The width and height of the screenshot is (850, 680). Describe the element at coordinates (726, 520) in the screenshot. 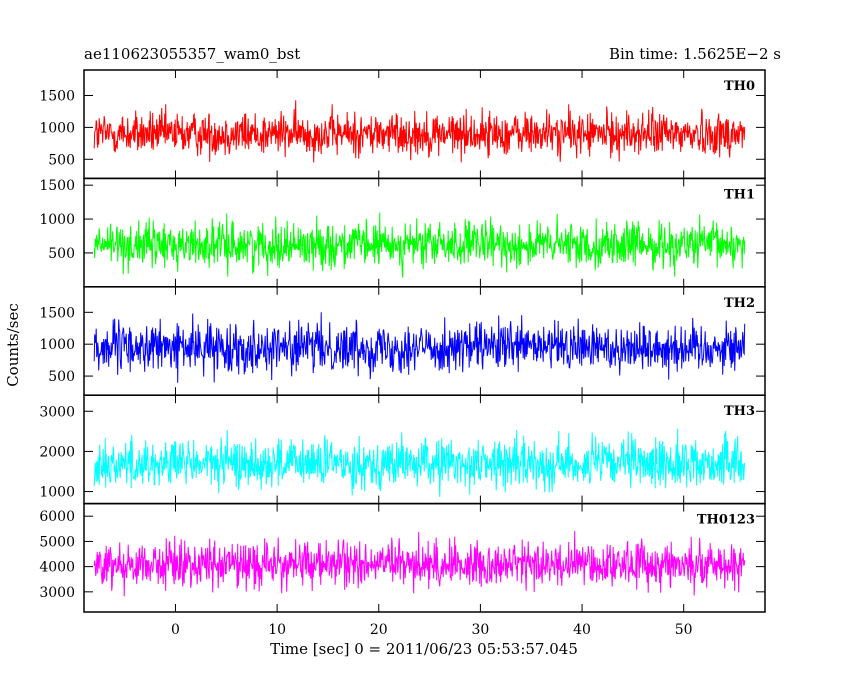

I see `panel-label-th0123: TH0123` at that location.